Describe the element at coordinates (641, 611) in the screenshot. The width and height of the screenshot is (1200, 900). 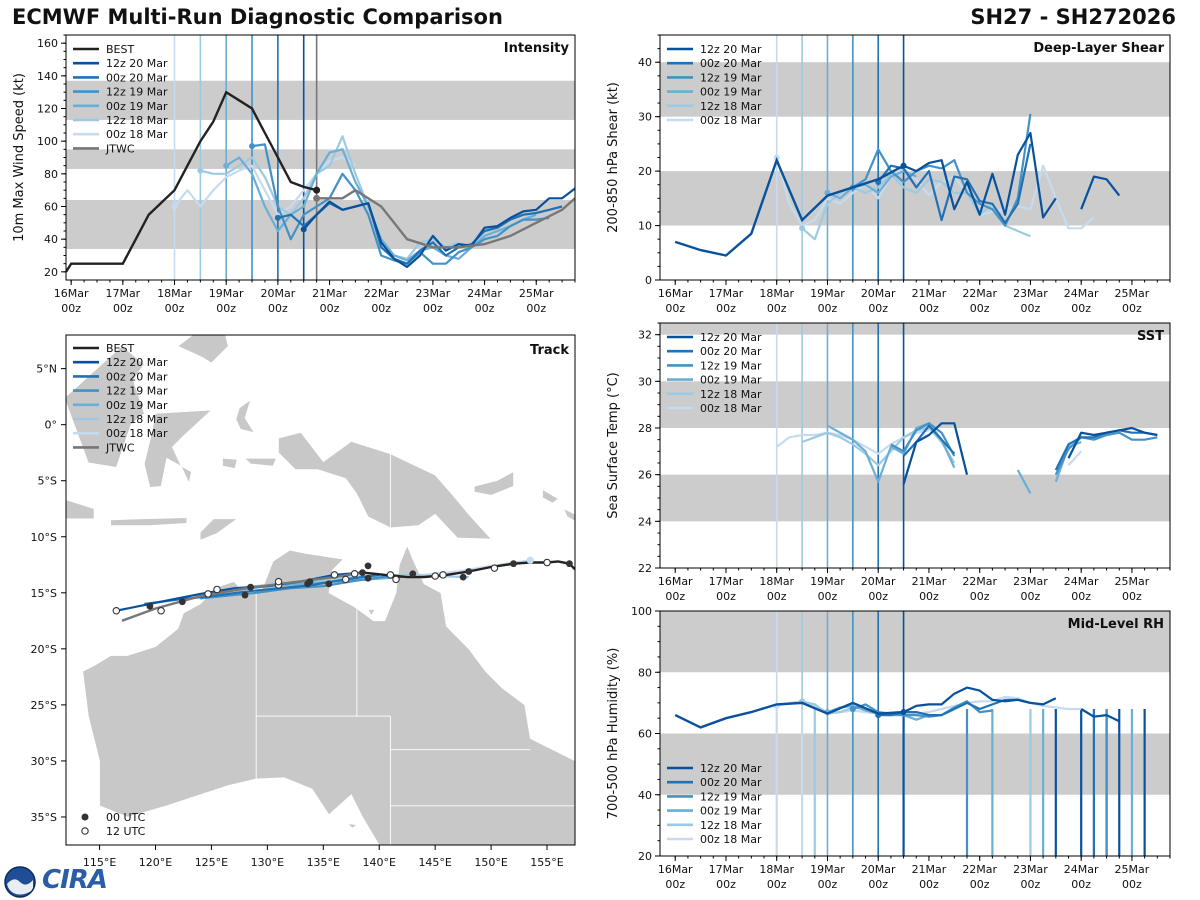
I see `y-tick-label: 100` at that location.